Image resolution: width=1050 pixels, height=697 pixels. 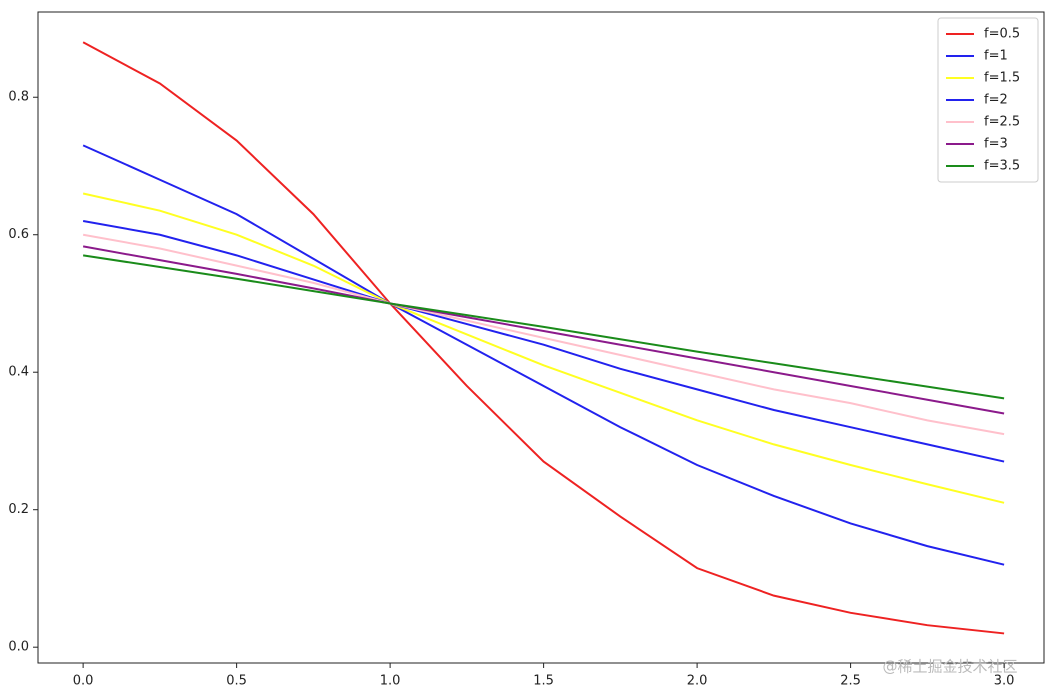 I want to click on y-tick-label: 0.8, so click(x=18, y=97).